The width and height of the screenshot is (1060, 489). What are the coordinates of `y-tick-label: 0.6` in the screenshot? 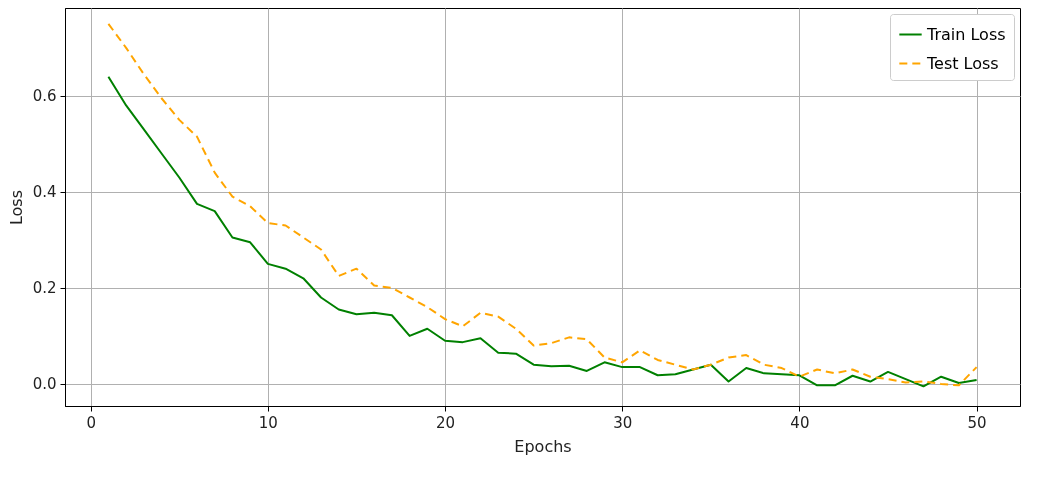 It's located at (44, 96).